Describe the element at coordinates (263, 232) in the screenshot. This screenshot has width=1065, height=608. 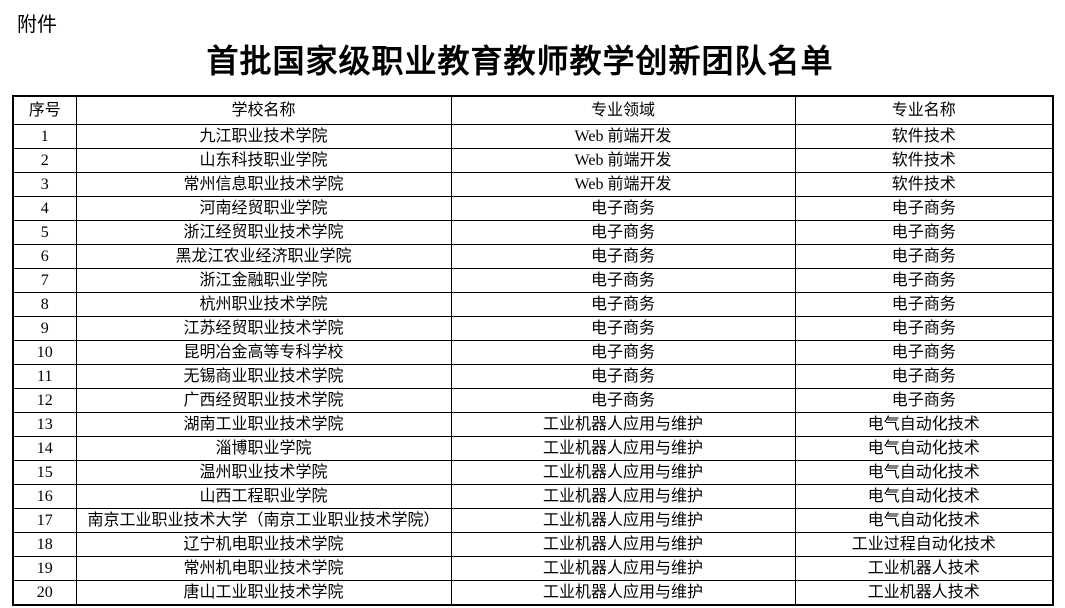
I see `school-name-cell: 浙江经贸职业技术学院` at that location.